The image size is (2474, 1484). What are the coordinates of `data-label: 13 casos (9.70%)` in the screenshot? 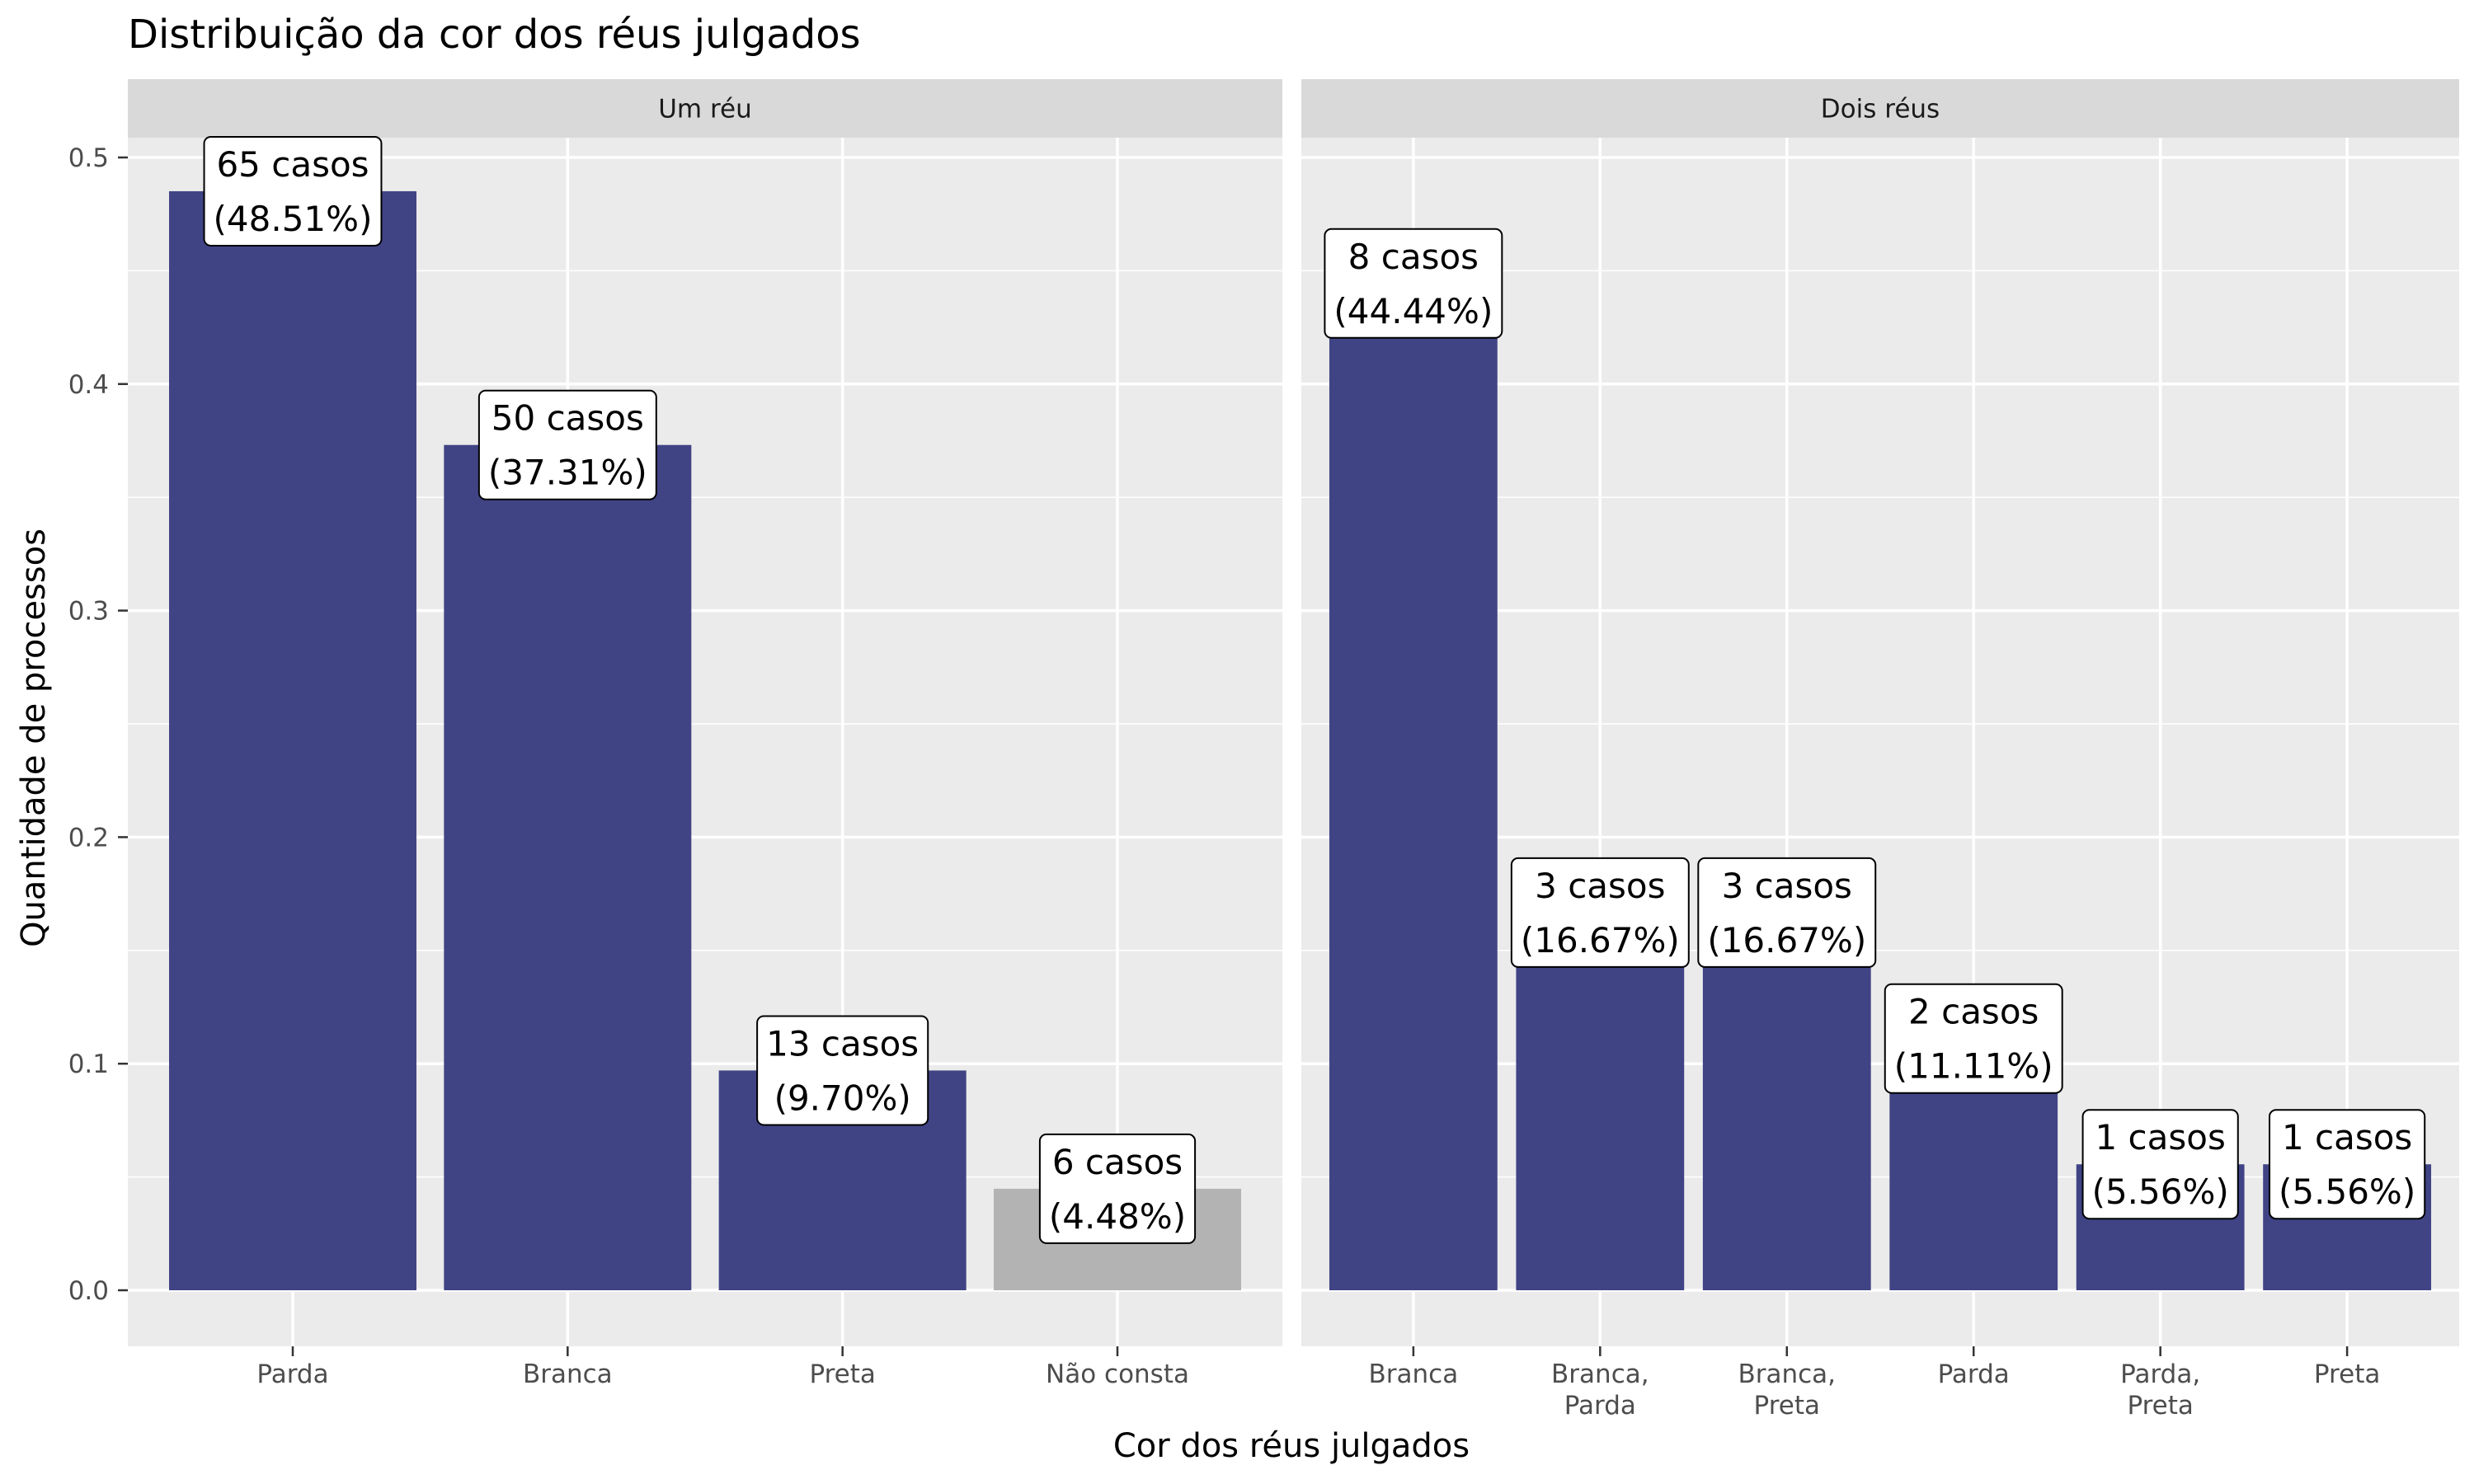 It's located at (842, 1070).